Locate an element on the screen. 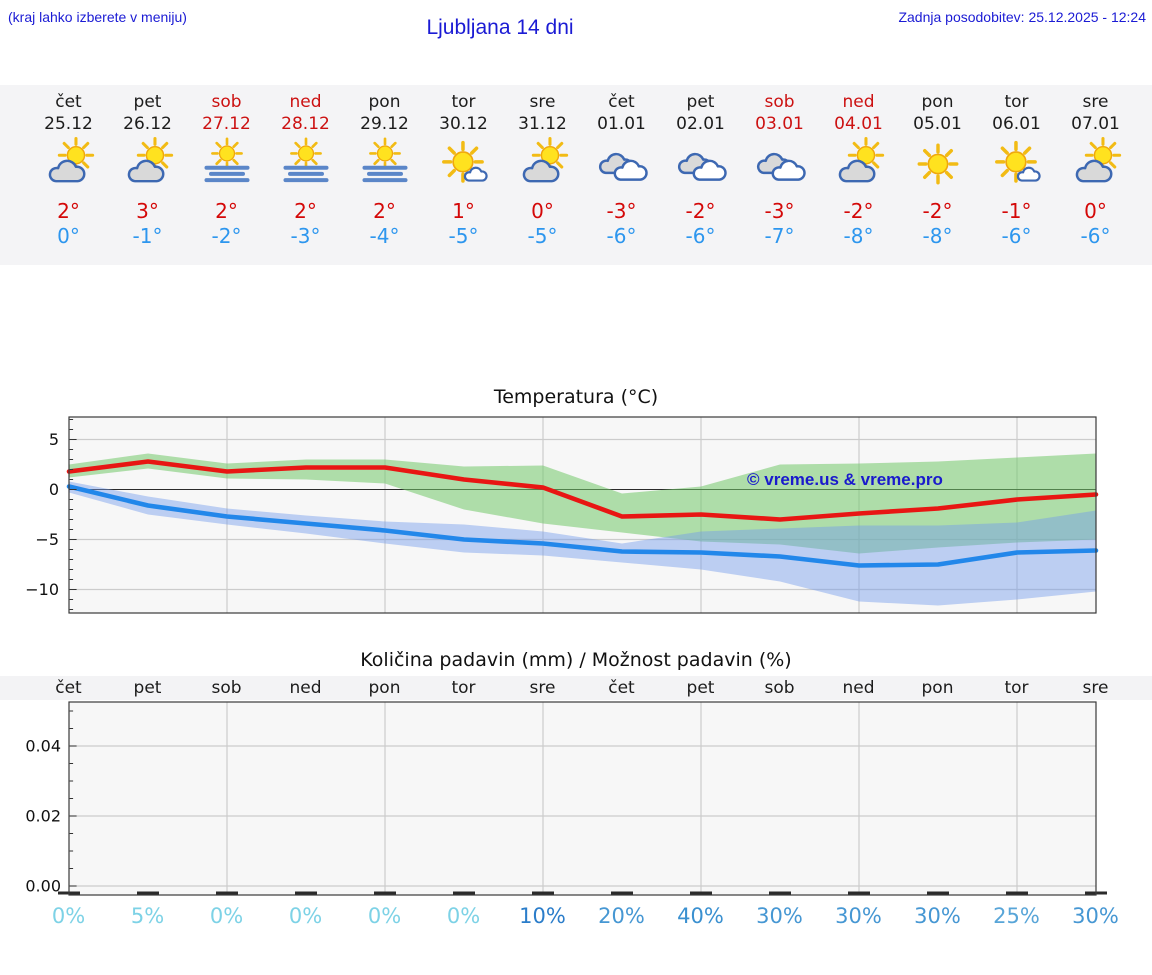 The height and width of the screenshot is (975, 1152). forecast-day: sre 31.12 0° -5° is located at coordinates (542, 167).